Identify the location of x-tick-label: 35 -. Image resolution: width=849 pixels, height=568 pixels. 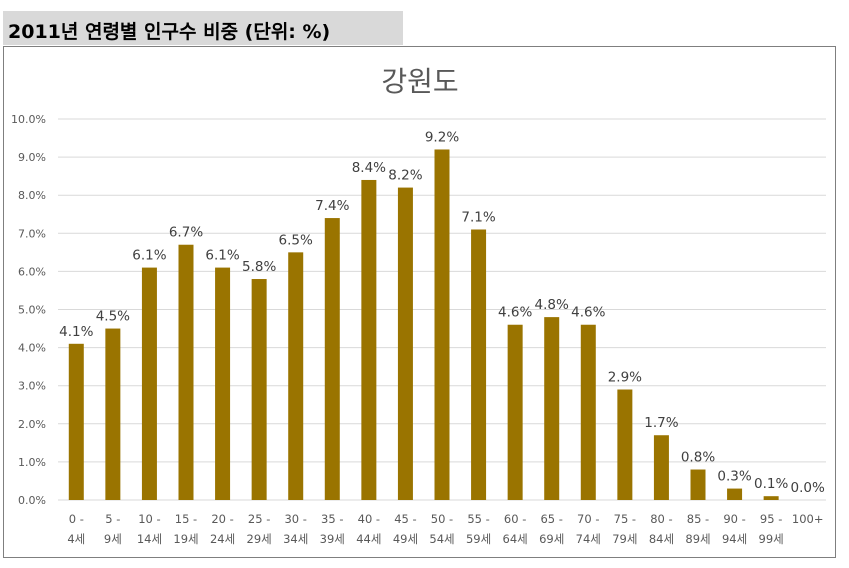
(332, 519).